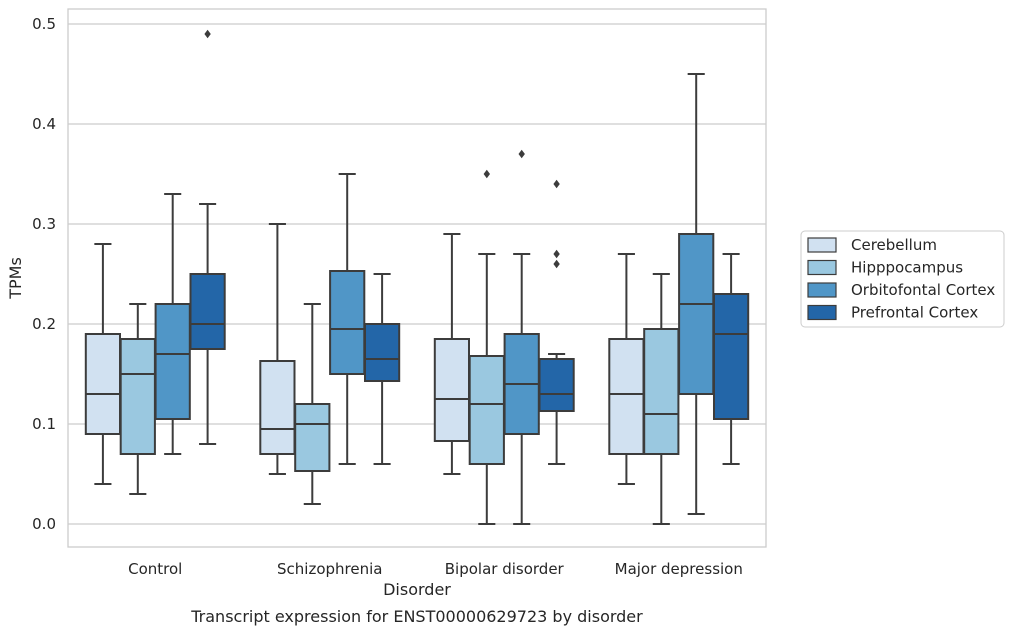 This screenshot has width=1014, height=634. What do you see at coordinates (44, 224) in the screenshot?
I see `y-tick-label: 0.3` at bounding box center [44, 224].